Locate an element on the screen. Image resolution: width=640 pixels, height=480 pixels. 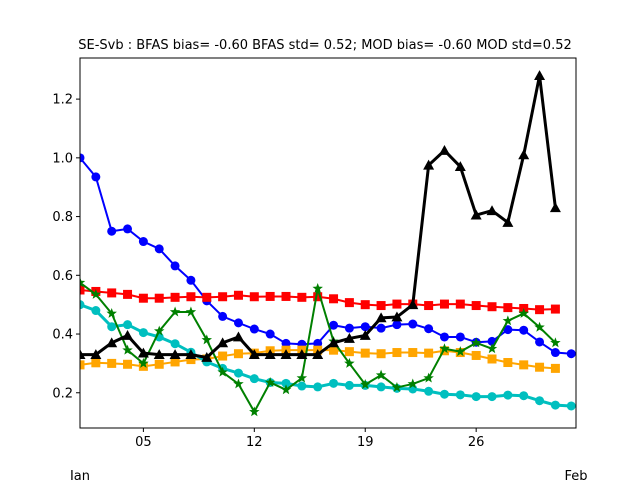
x-tick-label-1: 12 is located at coordinates (254, 442).